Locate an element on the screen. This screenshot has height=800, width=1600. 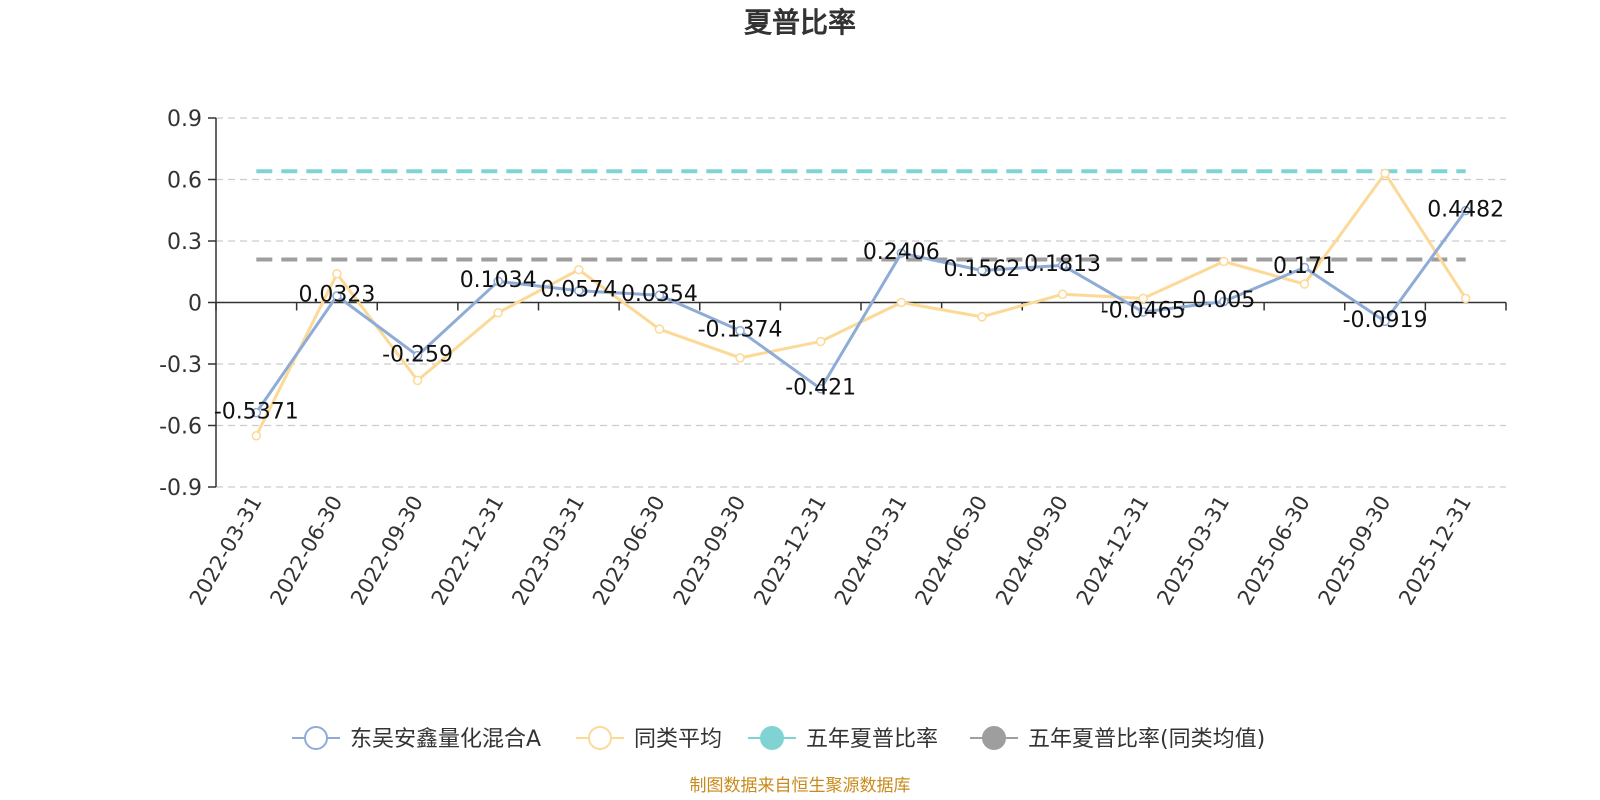
source-note: 制图数据来自恒生聚源数据库 is located at coordinates (800, 786).